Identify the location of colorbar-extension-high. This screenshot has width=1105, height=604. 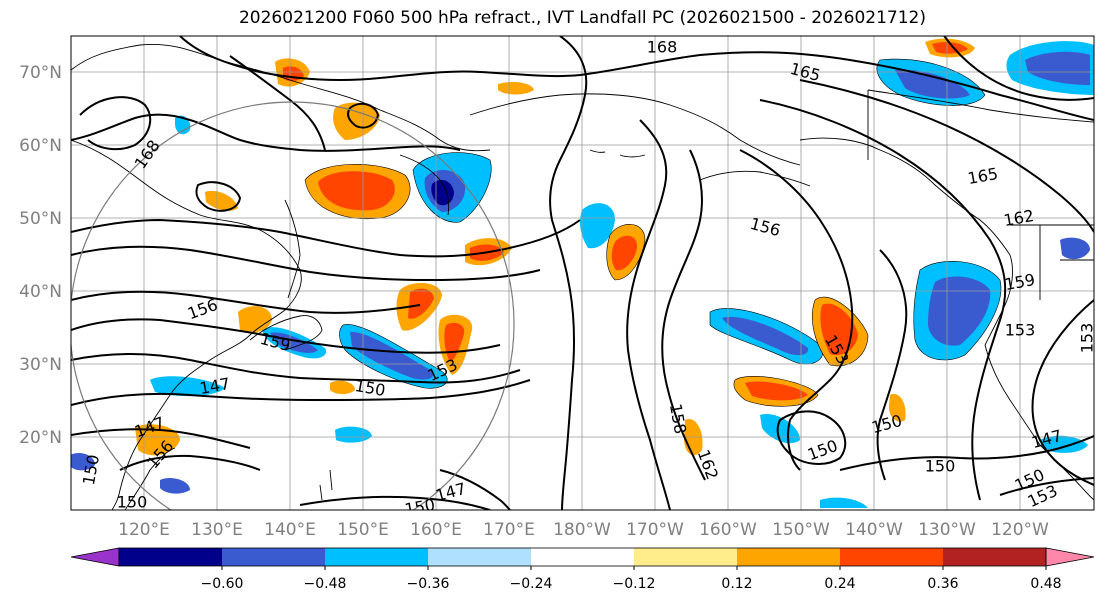
(1070, 557).